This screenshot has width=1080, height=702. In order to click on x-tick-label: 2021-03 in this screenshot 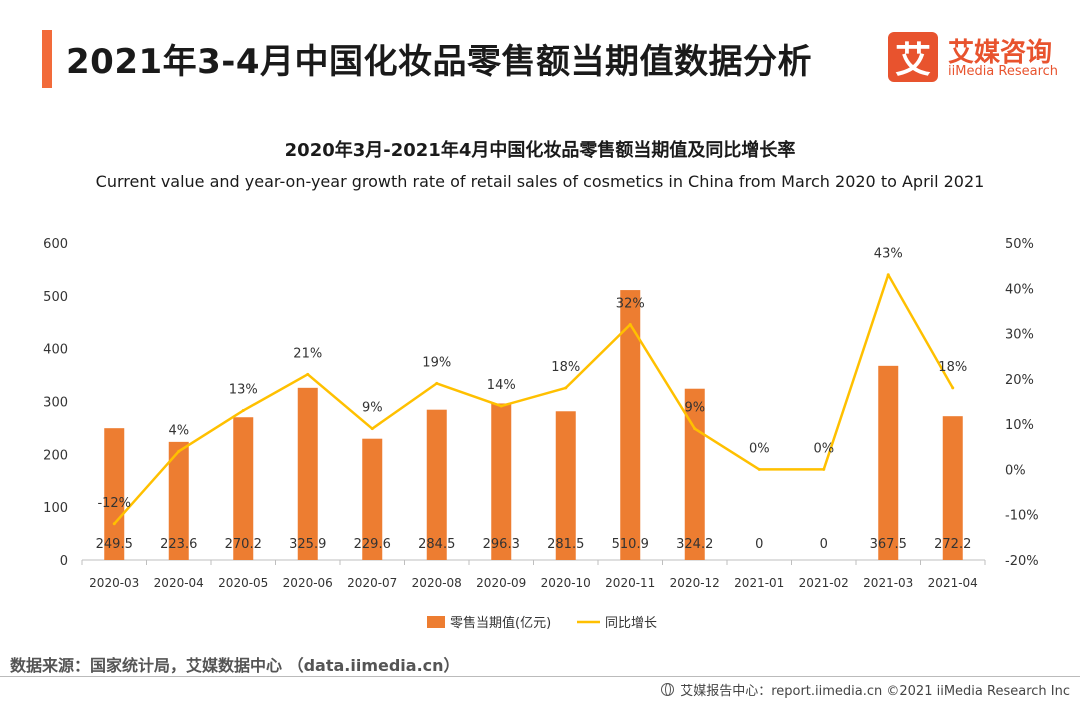, I will do `click(888, 583)`.